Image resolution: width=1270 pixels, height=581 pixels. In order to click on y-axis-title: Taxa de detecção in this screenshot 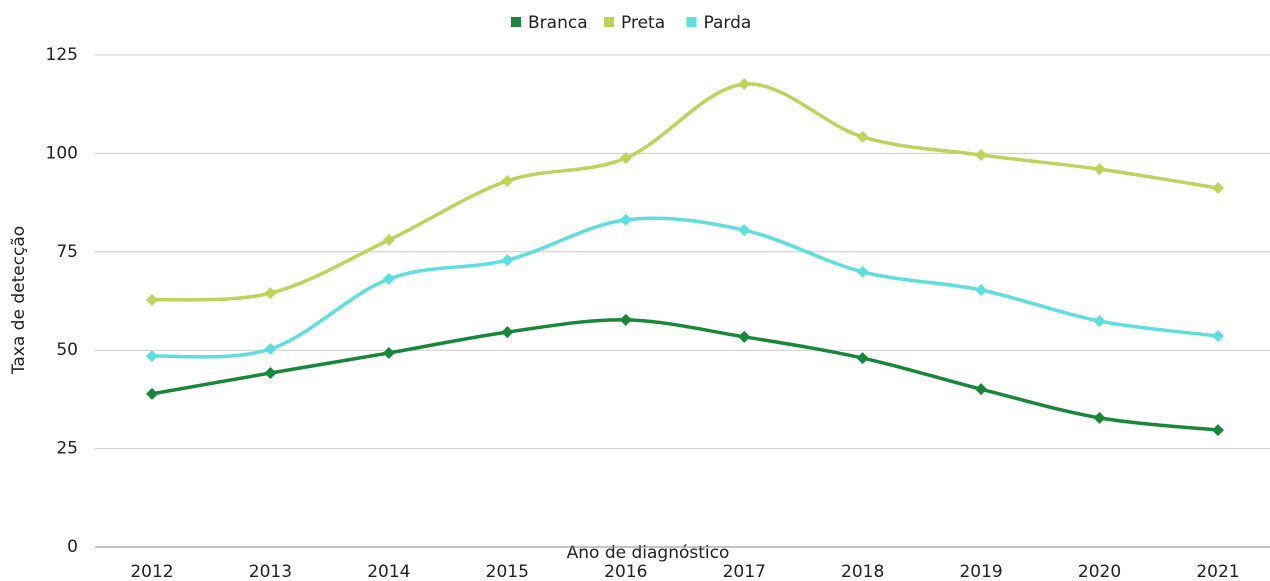, I will do `click(19, 300)`.